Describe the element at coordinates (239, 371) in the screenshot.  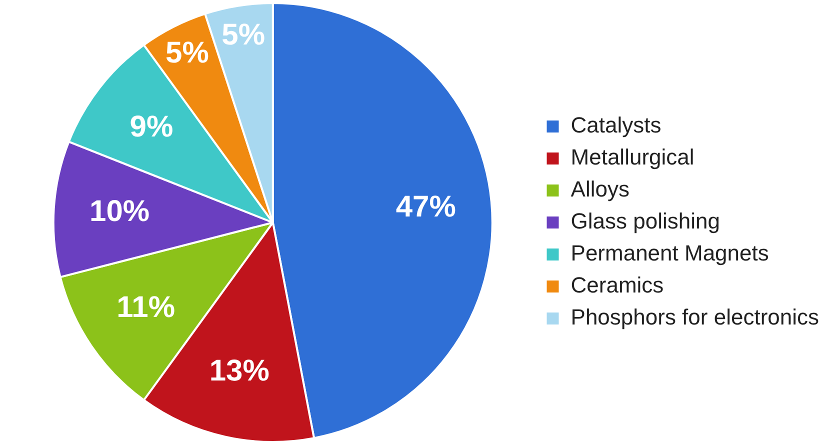
I see `data-label: 13%` at that location.